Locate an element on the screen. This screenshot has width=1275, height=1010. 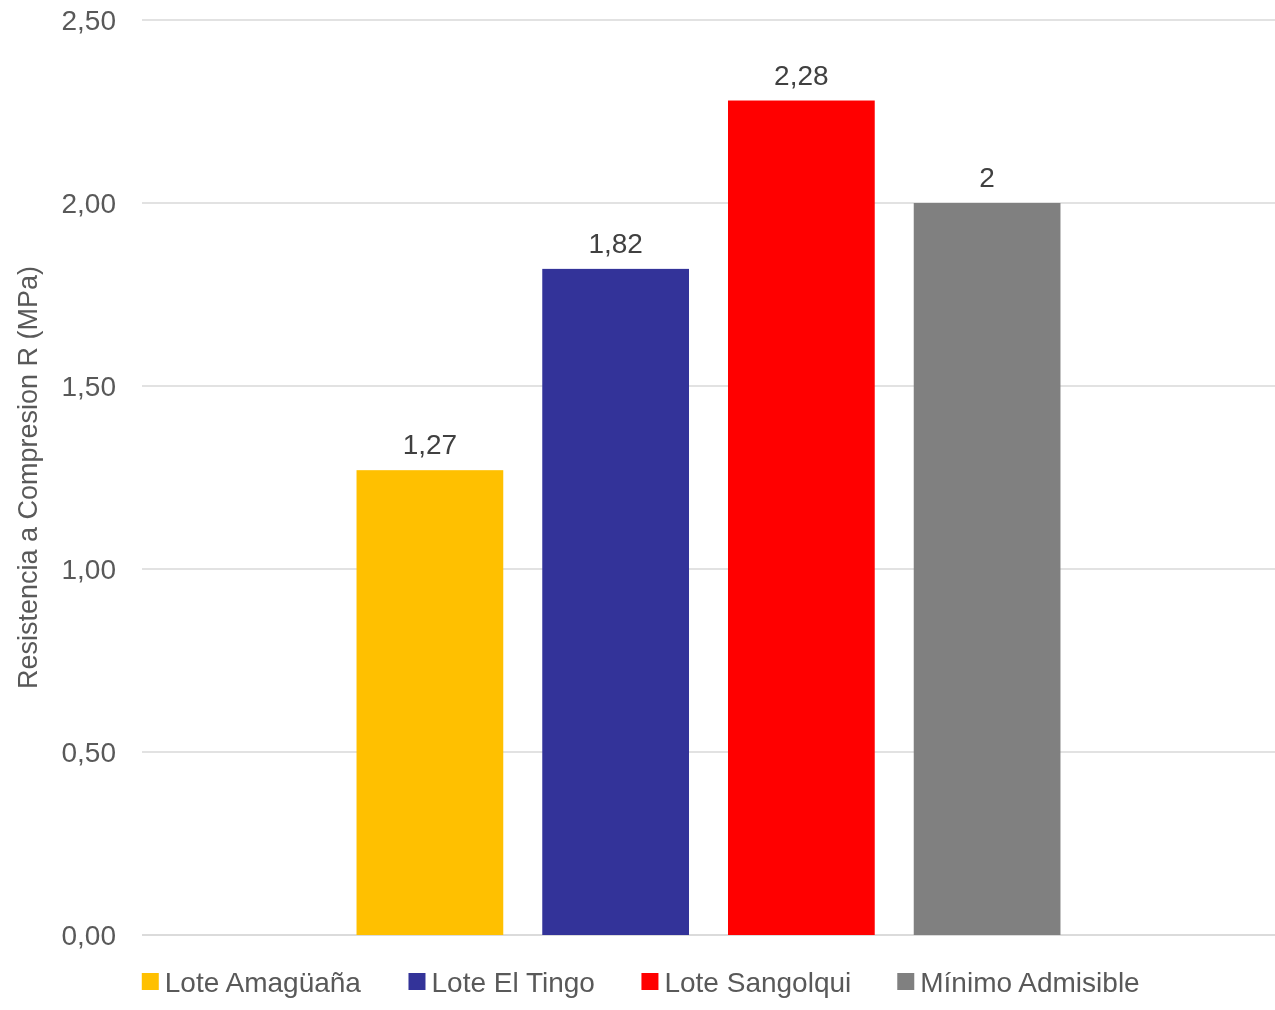
y-tick-label: 0,50 is located at coordinates (88, 752).